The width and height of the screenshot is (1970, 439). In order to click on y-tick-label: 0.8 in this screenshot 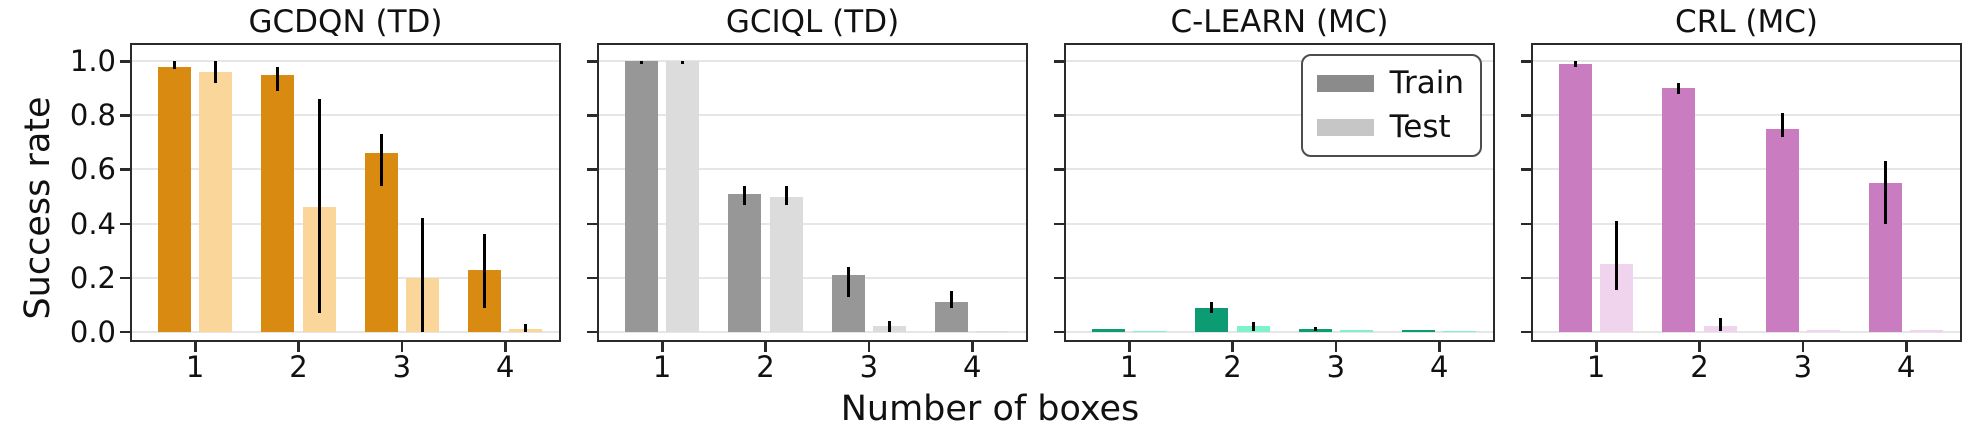, I will do `click(92, 115)`.